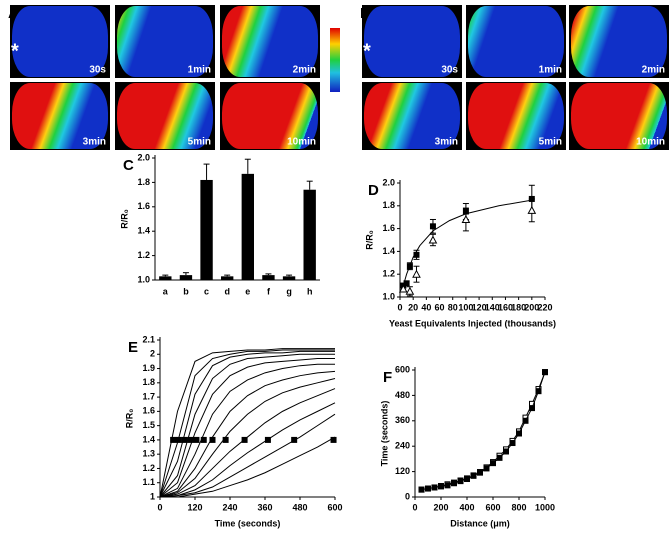 This screenshot has width=672, height=541. I want to click on x-tick-label: 400, so click(466, 507).